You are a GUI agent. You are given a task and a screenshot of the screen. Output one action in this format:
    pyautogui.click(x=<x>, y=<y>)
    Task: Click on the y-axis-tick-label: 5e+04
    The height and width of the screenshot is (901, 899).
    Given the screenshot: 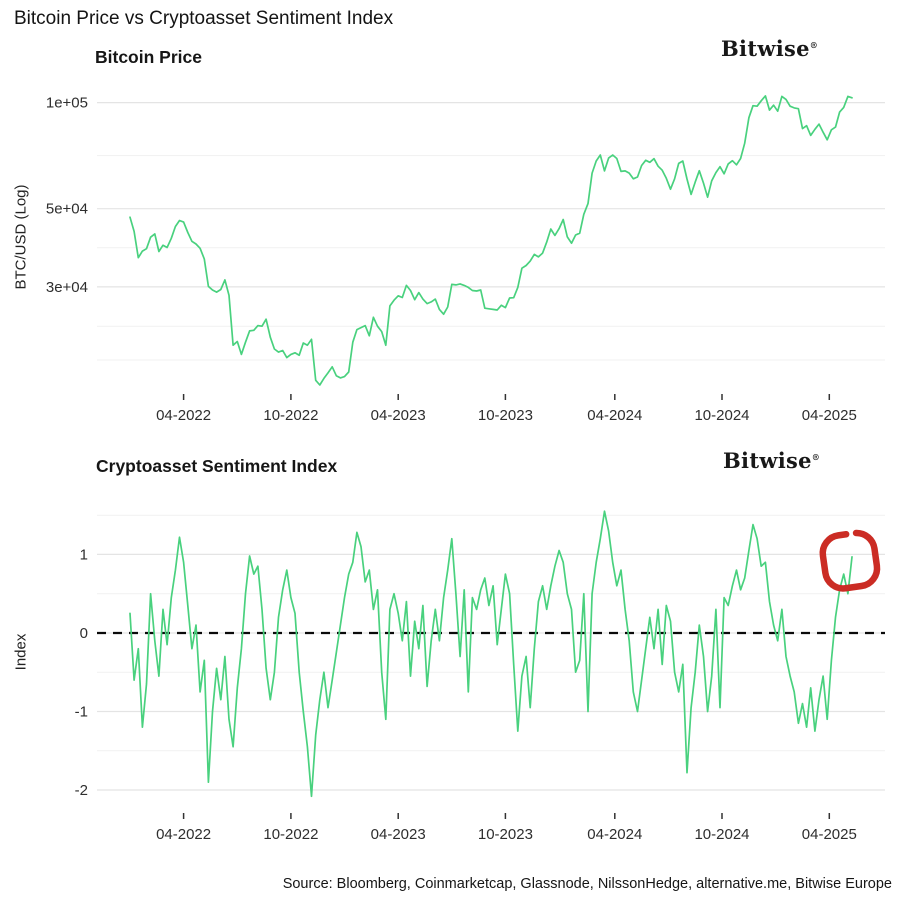 What is the action you would take?
    pyautogui.click(x=67, y=209)
    